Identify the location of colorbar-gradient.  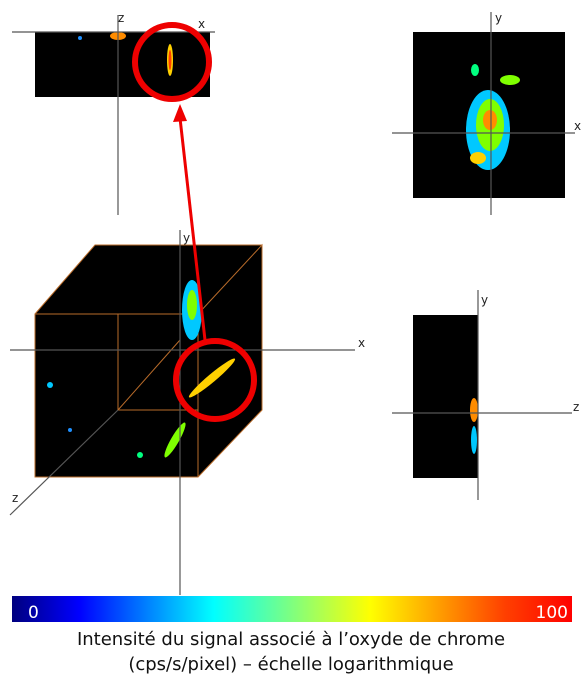
(292, 609).